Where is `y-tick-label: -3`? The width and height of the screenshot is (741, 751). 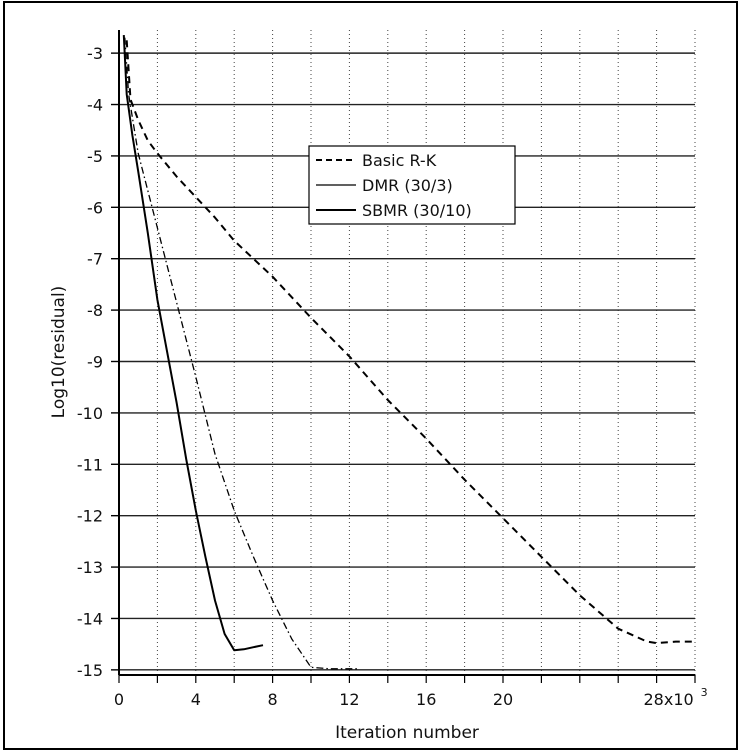
y-tick-label: -3 is located at coordinates (95, 53).